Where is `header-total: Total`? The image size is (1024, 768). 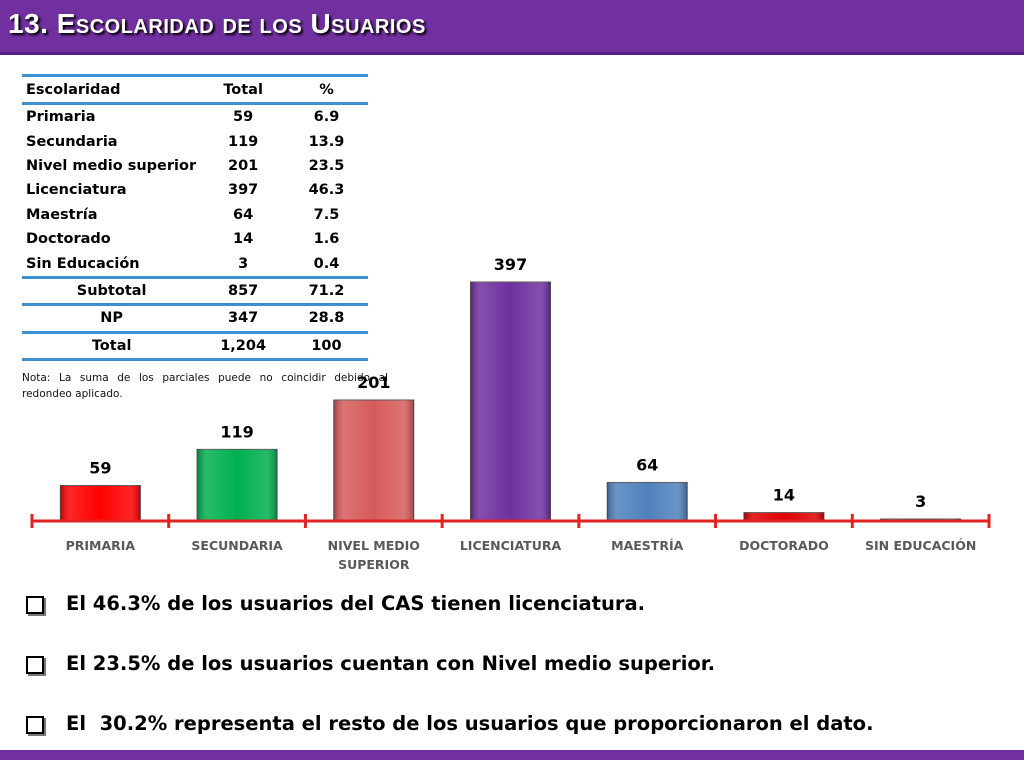 header-total: Total is located at coordinates (243, 89).